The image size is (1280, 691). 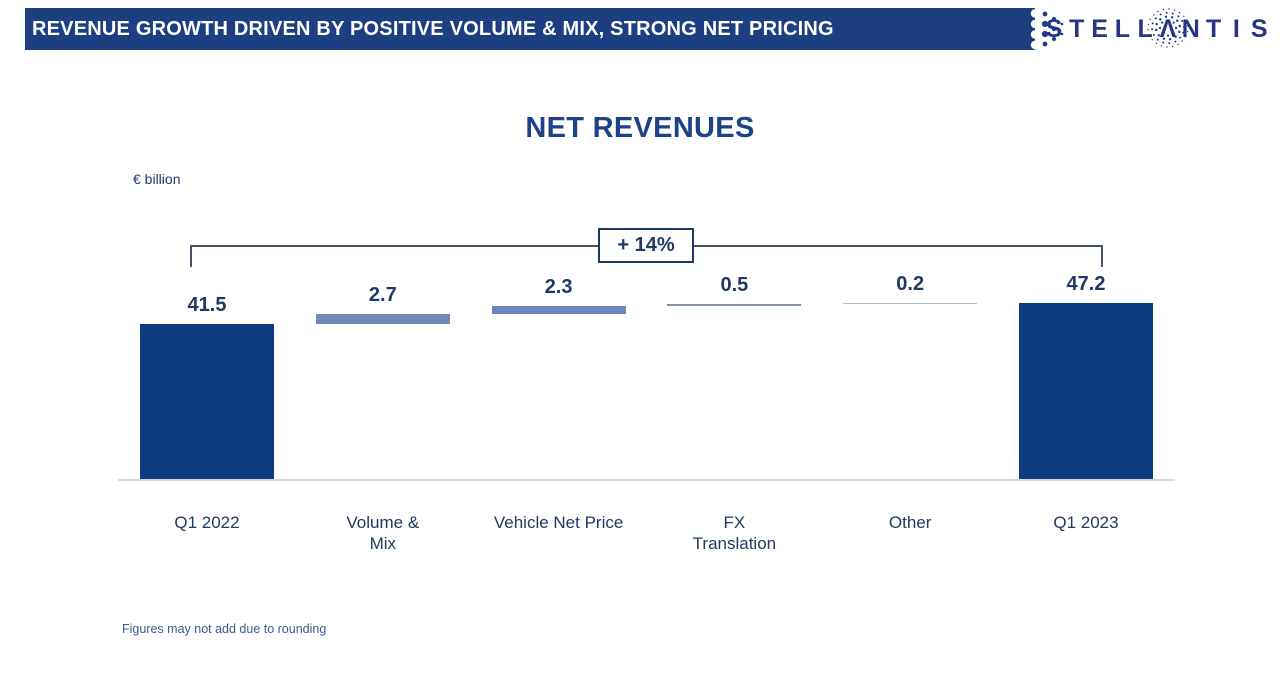 I want to click on category-label-1: Volume & Mix, so click(x=383, y=533).